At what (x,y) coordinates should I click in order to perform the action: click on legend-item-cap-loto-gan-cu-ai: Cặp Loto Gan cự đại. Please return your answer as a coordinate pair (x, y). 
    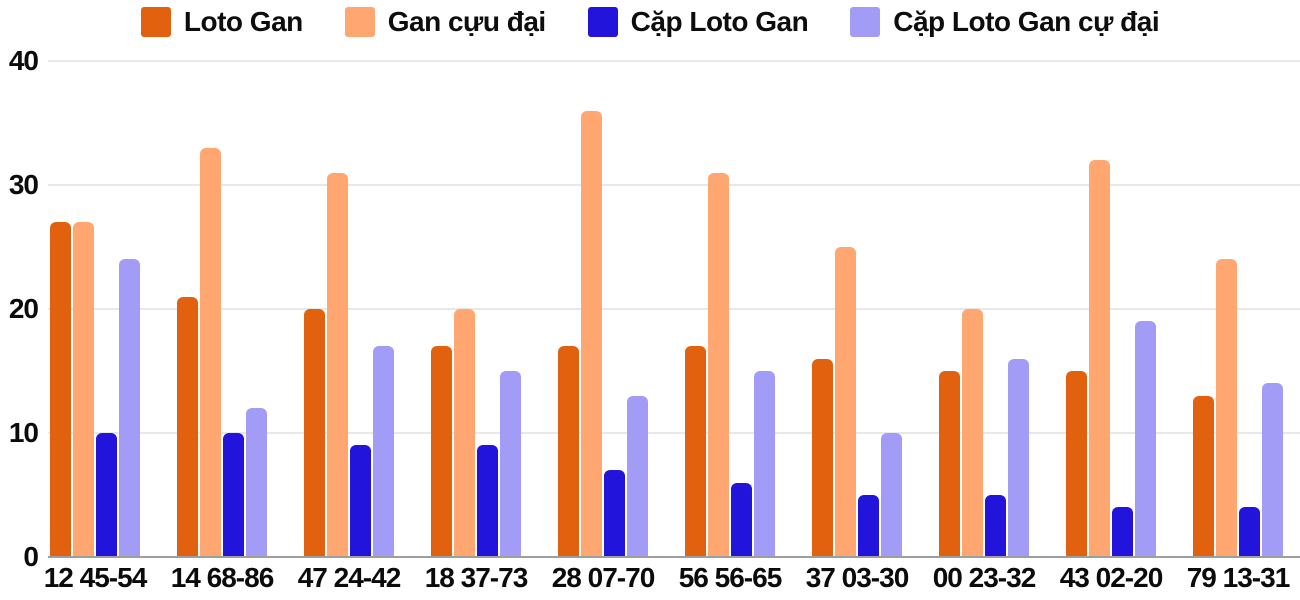
    Looking at the image, I should click on (1005, 22).